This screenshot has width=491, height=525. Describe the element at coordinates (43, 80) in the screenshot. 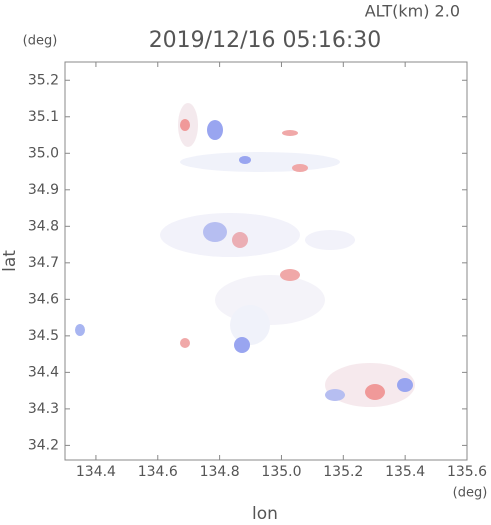

I see `y-tick-label: 35.2` at that location.